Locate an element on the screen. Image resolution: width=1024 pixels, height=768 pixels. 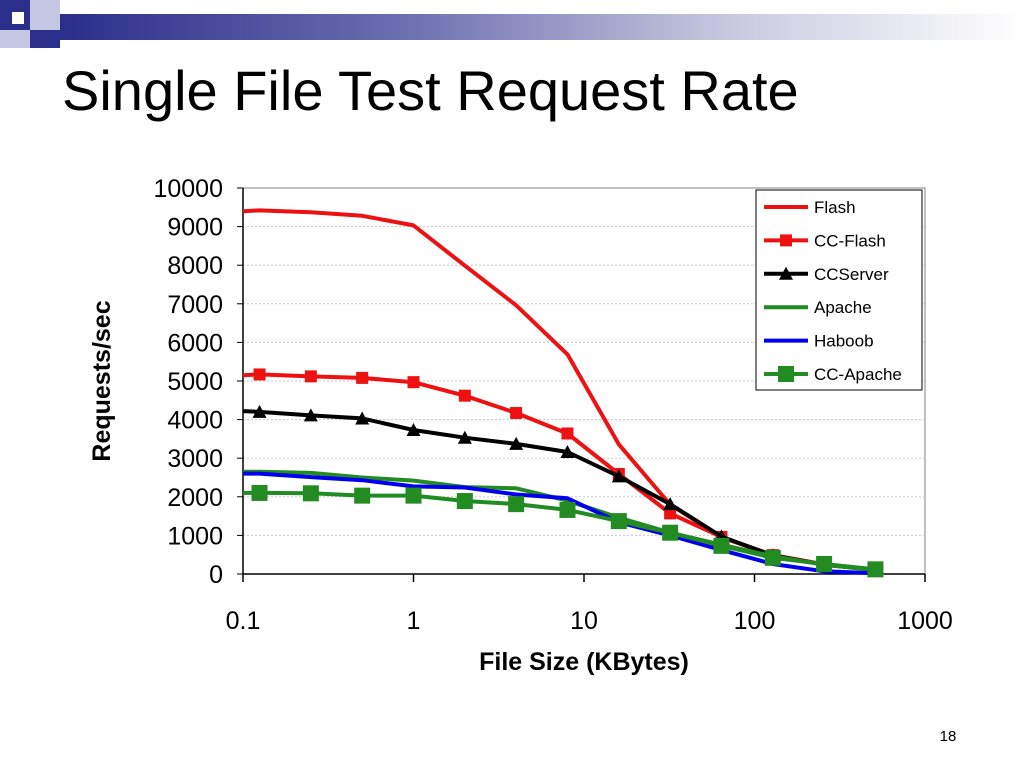
y-tick-label: 7000 is located at coordinates (195, 305).